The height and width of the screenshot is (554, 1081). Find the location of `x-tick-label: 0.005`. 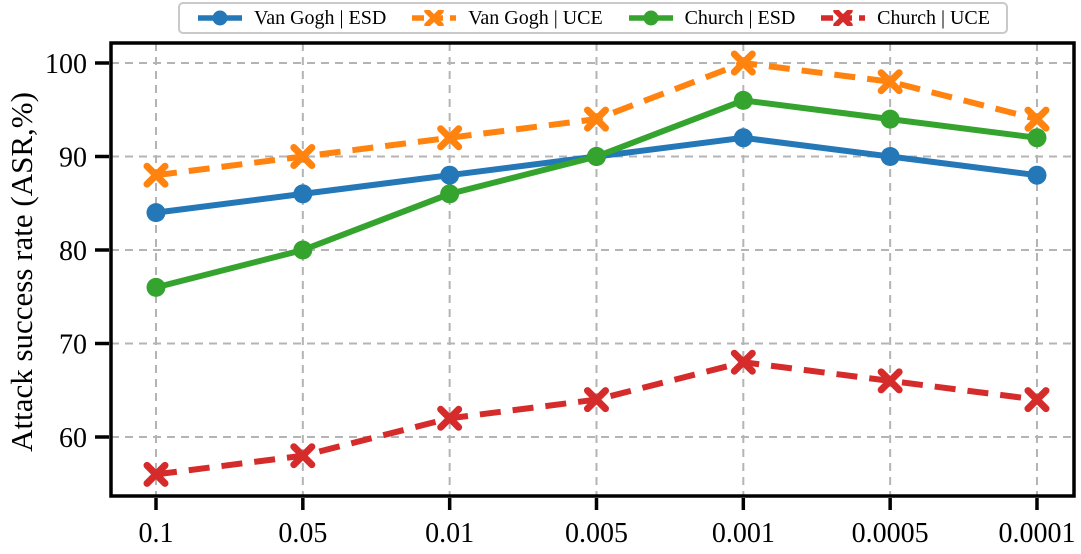

x-tick-label: 0.005 is located at coordinates (596, 533).